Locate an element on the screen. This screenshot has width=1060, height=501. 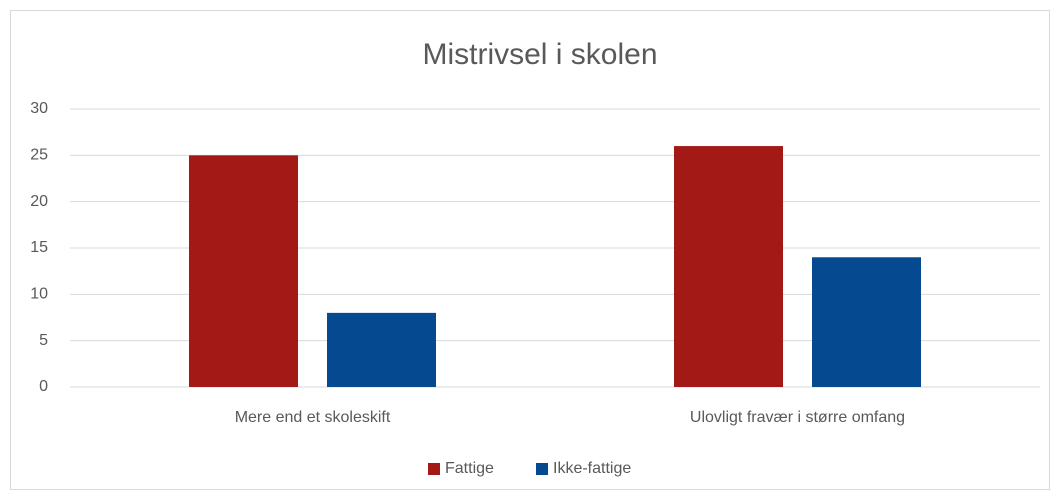
y-tick-label: 10 is located at coordinates (39, 294).